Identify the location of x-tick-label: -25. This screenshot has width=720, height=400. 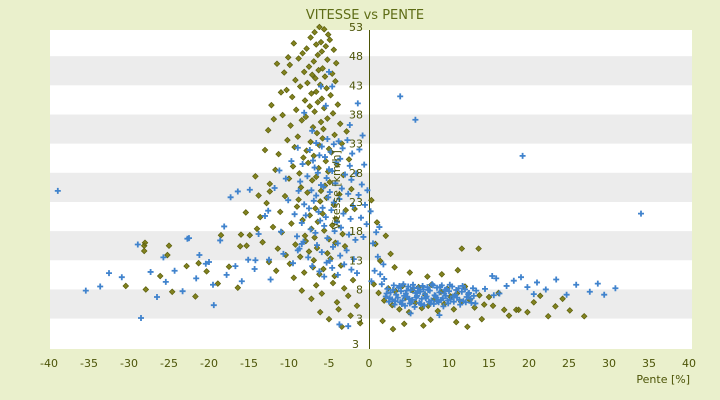
(169, 363).